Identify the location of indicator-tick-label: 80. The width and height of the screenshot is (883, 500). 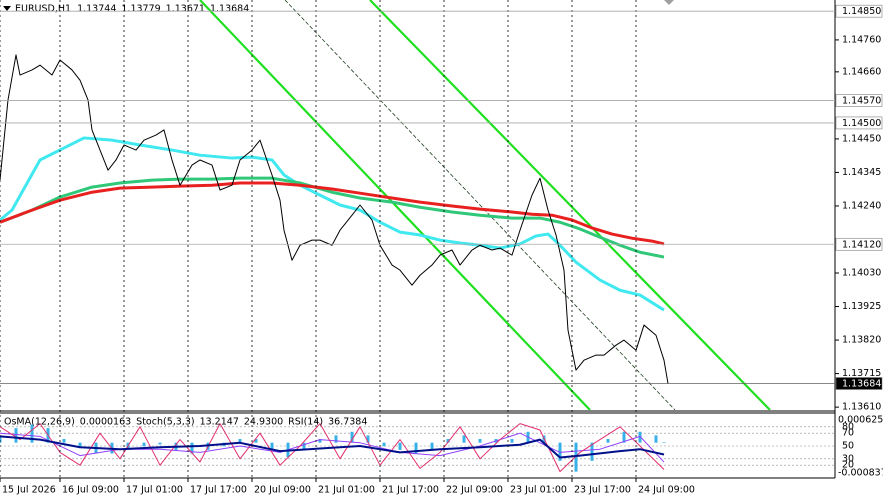
(848, 426).